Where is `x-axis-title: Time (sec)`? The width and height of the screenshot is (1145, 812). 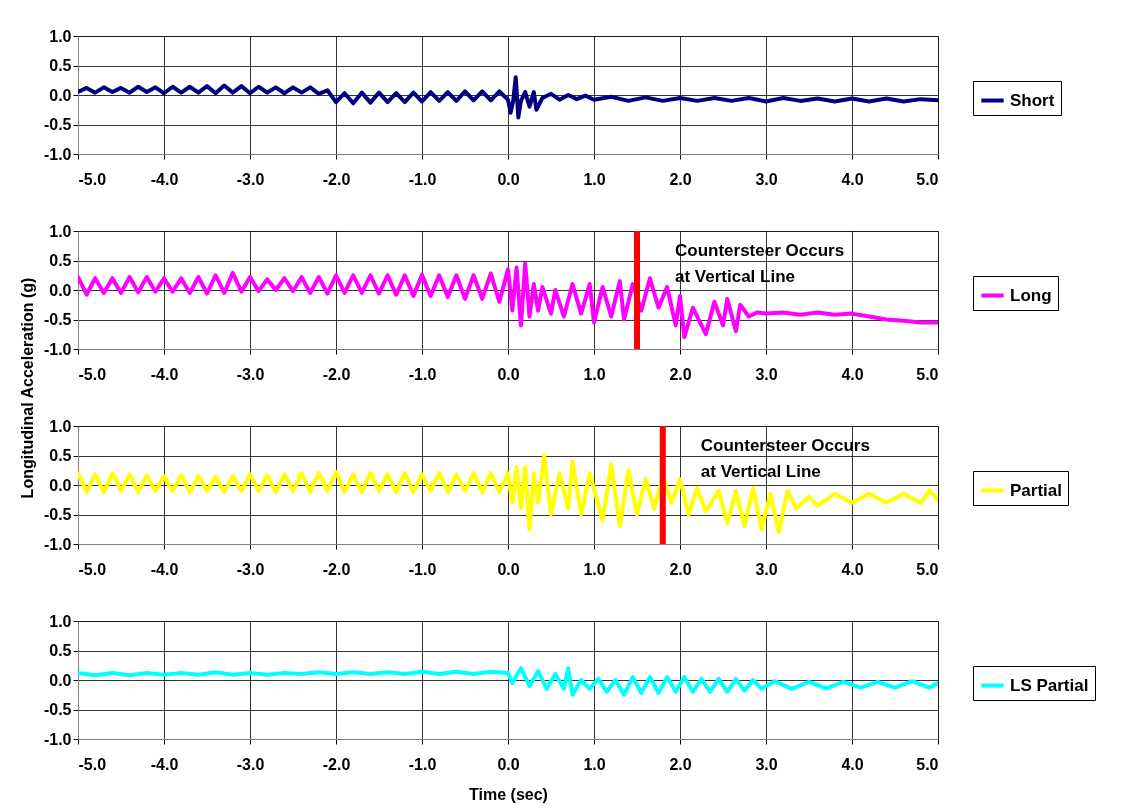 x-axis-title: Time (sec) is located at coordinates (508, 794).